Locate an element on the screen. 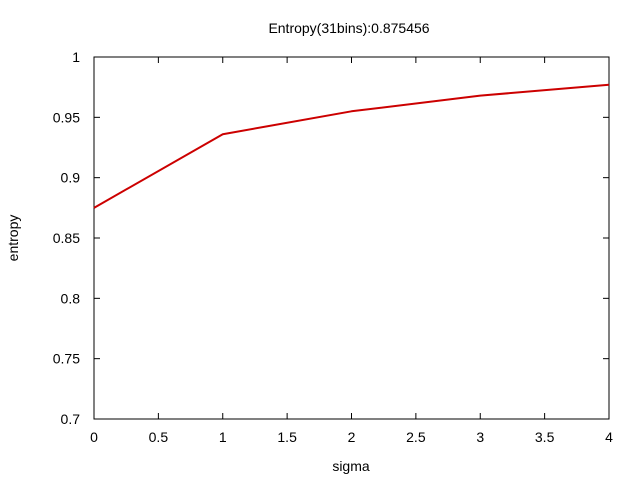 This screenshot has height=485, width=640. y-tick-label: 0.85 is located at coordinates (66, 238).